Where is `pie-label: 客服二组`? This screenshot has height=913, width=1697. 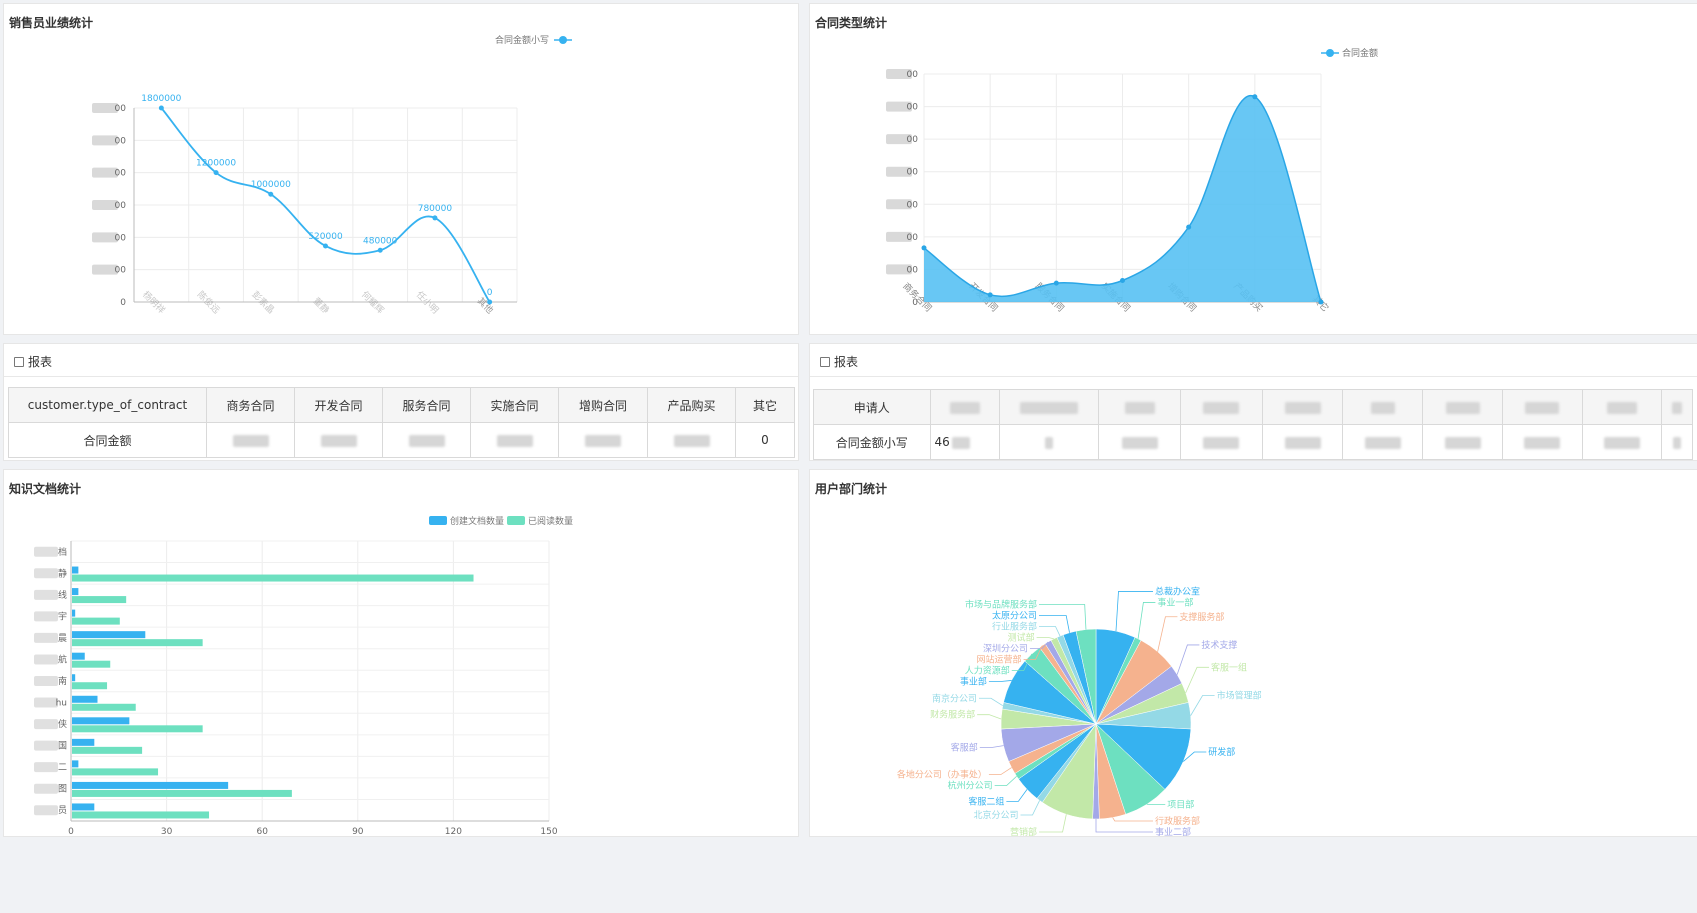 pie-label: 客服二组 is located at coordinates (986, 801).